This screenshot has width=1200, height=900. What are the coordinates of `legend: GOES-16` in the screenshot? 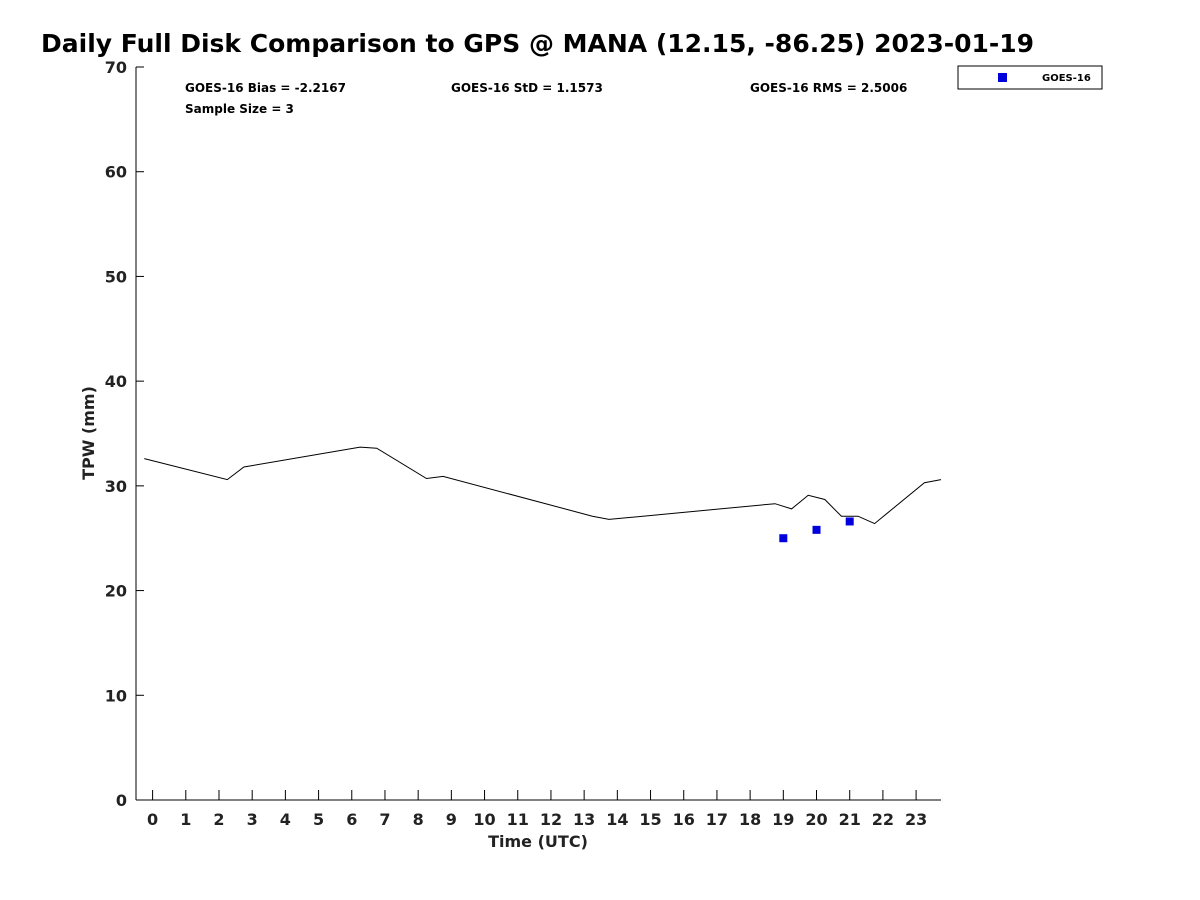 It's located at (1030, 77).